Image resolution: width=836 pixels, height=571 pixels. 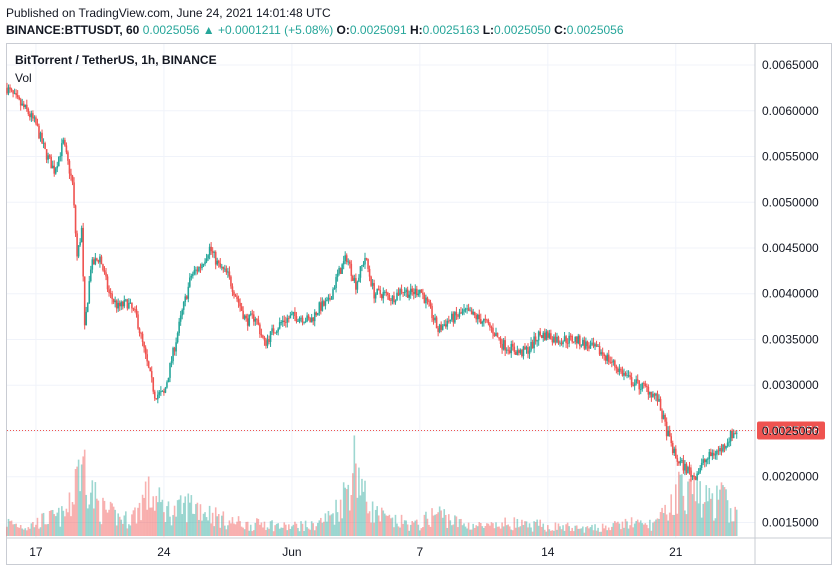 What do you see at coordinates (790, 477) in the screenshot?
I see `y-tick-label: 0.0020000` at bounding box center [790, 477].